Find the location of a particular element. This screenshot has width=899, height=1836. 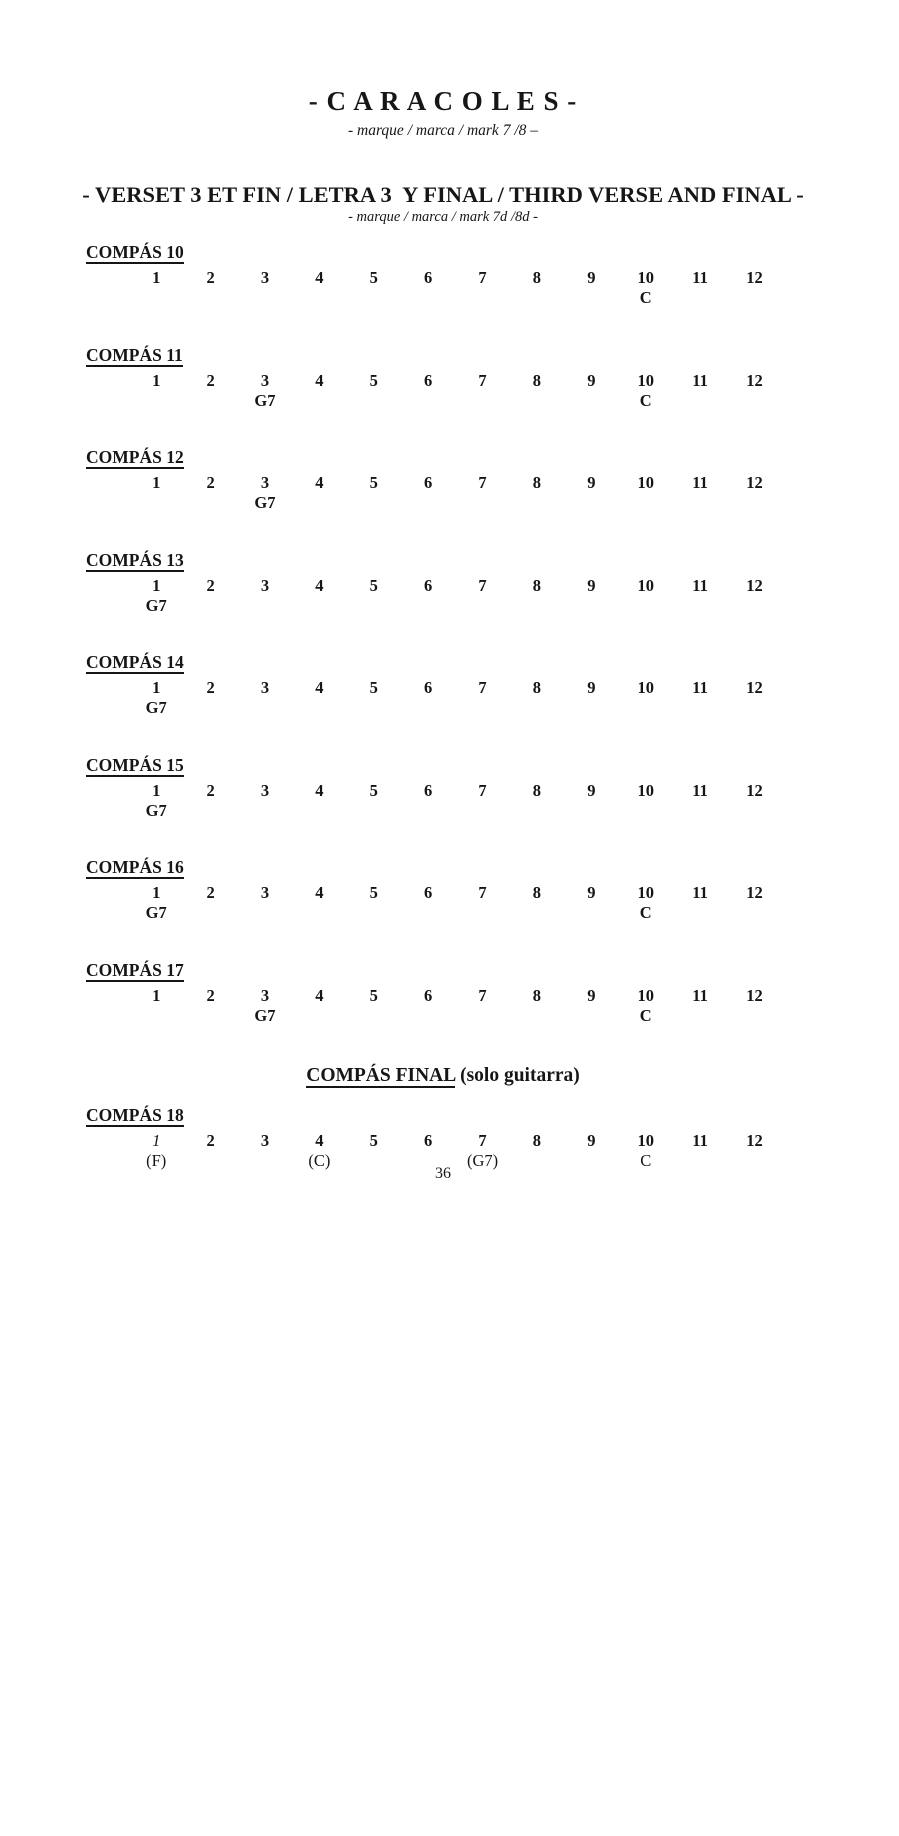

final-compas-title: COMPÁS FINAL is located at coordinates (381, 1076).